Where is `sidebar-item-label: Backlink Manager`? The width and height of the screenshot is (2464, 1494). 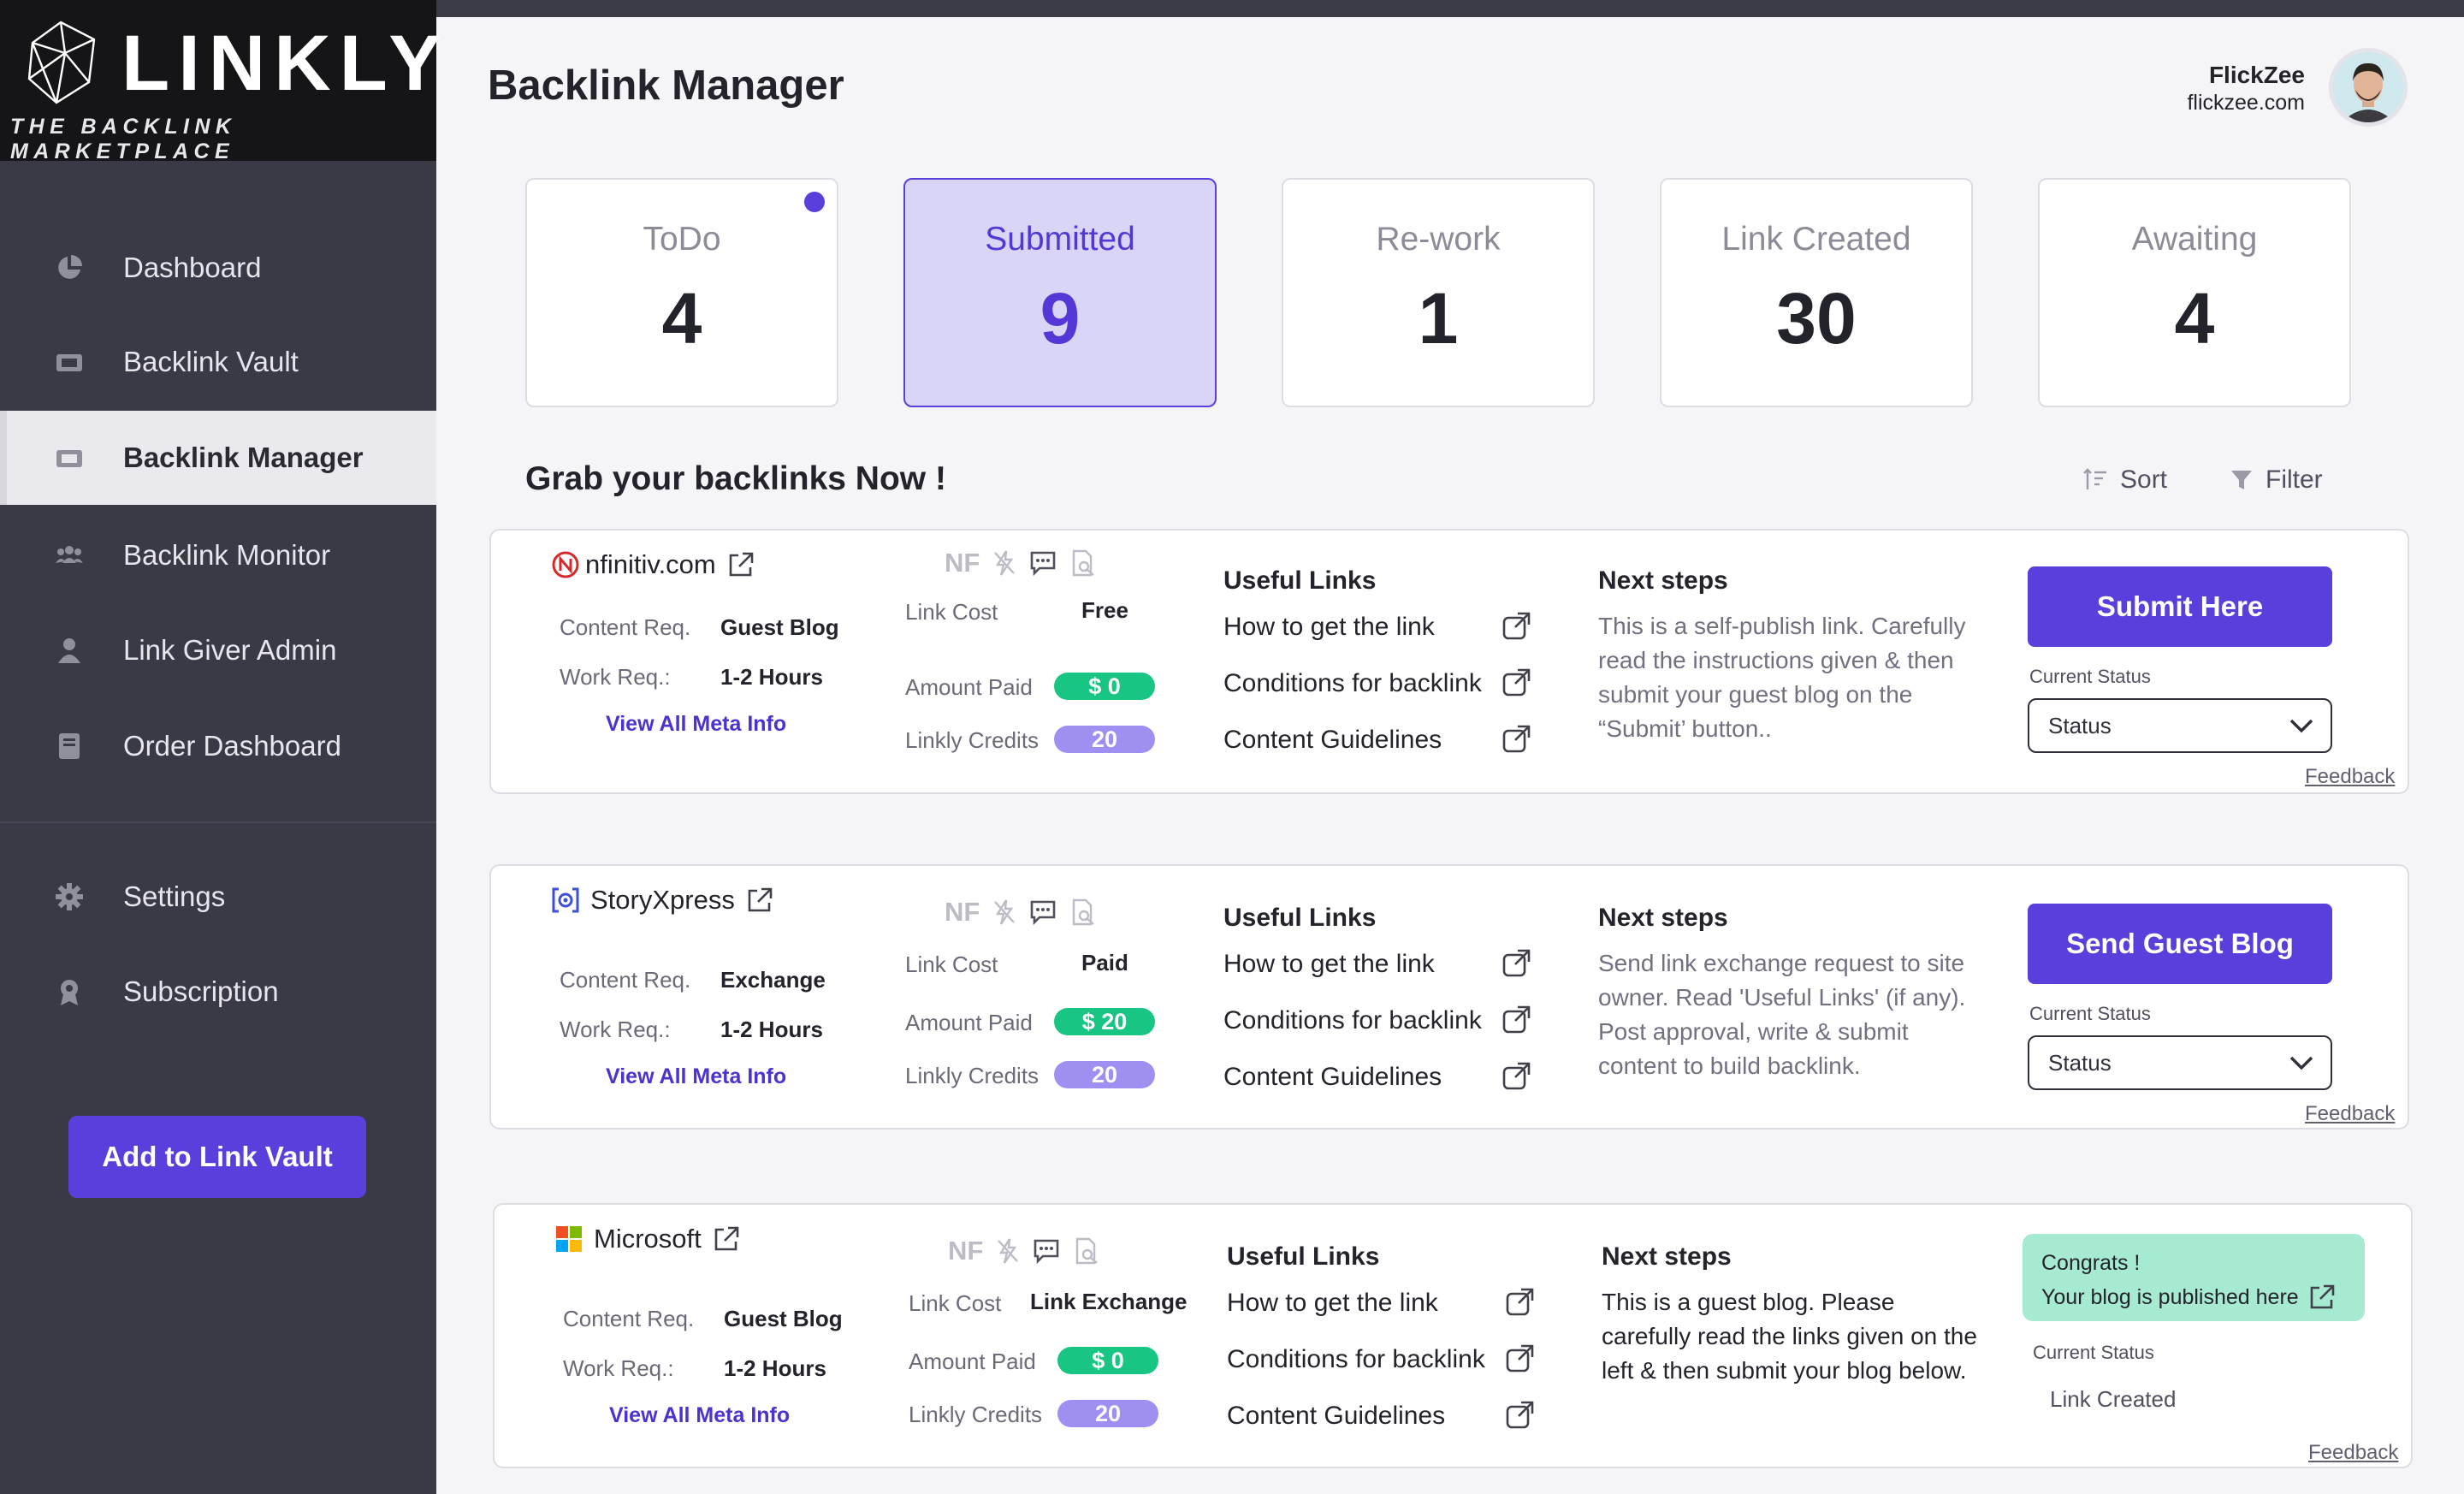 sidebar-item-label: Backlink Manager is located at coordinates (243, 458).